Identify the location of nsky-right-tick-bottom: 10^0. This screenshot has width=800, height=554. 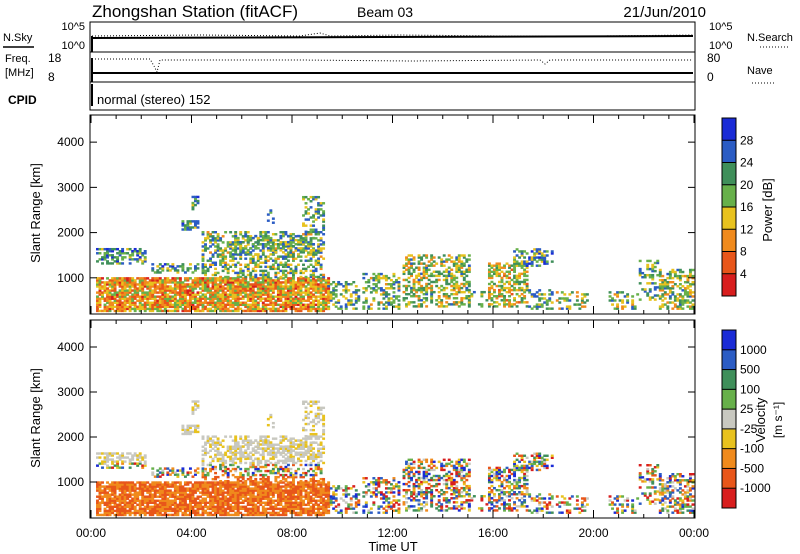
(721, 46).